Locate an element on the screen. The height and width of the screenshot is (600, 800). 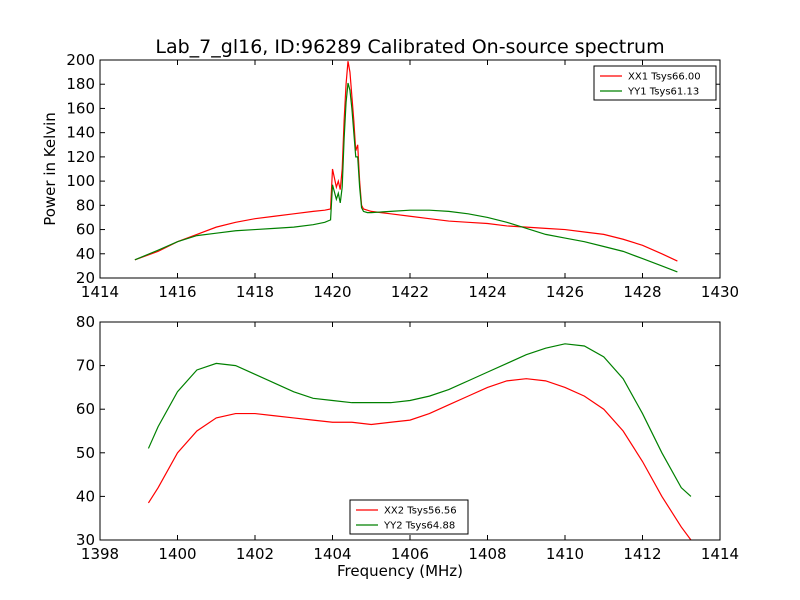
x-tick-label: 1422 is located at coordinates (410, 292).